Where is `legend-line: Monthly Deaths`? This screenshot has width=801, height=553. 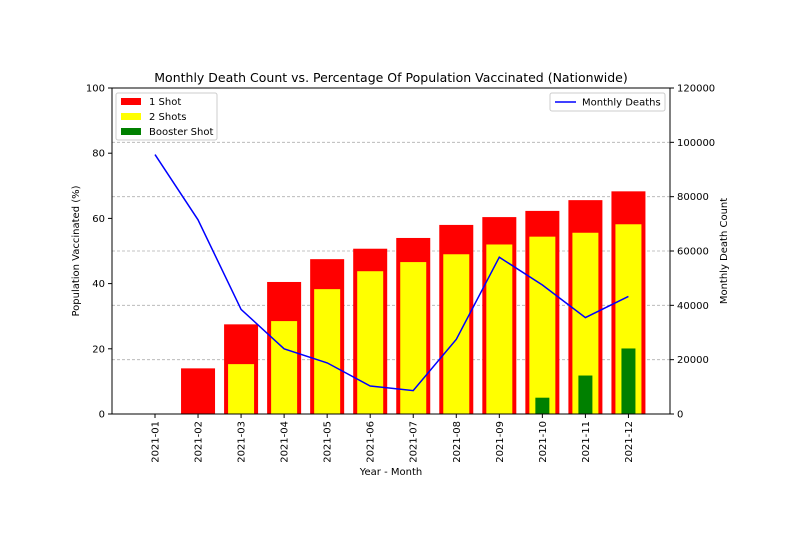
legend-line: Monthly Deaths is located at coordinates (607, 102).